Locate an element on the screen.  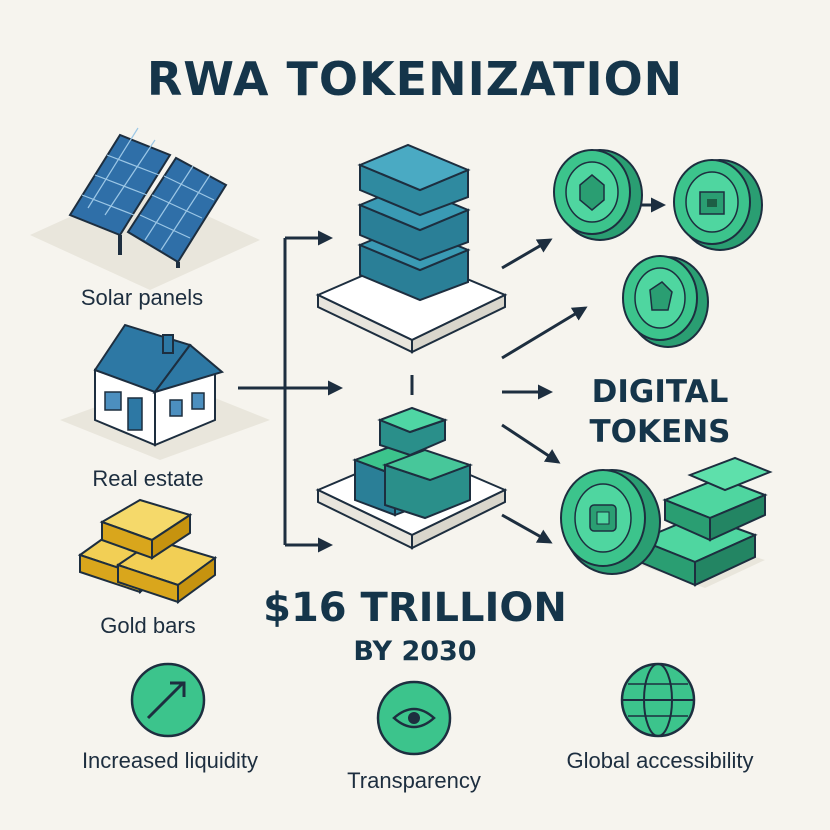
solar-panels-label: Solar panels is located at coordinates (142, 297).